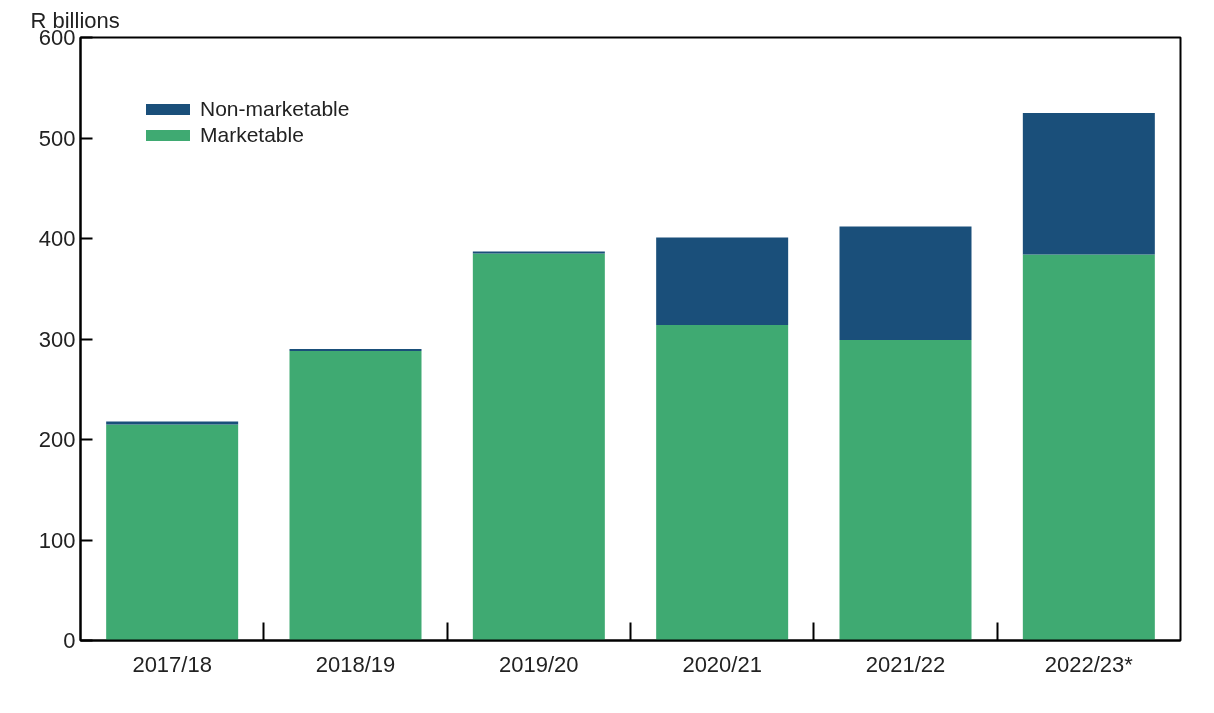  What do you see at coordinates (1089, 664) in the screenshot?
I see `x-tick-label: 2022/23*` at bounding box center [1089, 664].